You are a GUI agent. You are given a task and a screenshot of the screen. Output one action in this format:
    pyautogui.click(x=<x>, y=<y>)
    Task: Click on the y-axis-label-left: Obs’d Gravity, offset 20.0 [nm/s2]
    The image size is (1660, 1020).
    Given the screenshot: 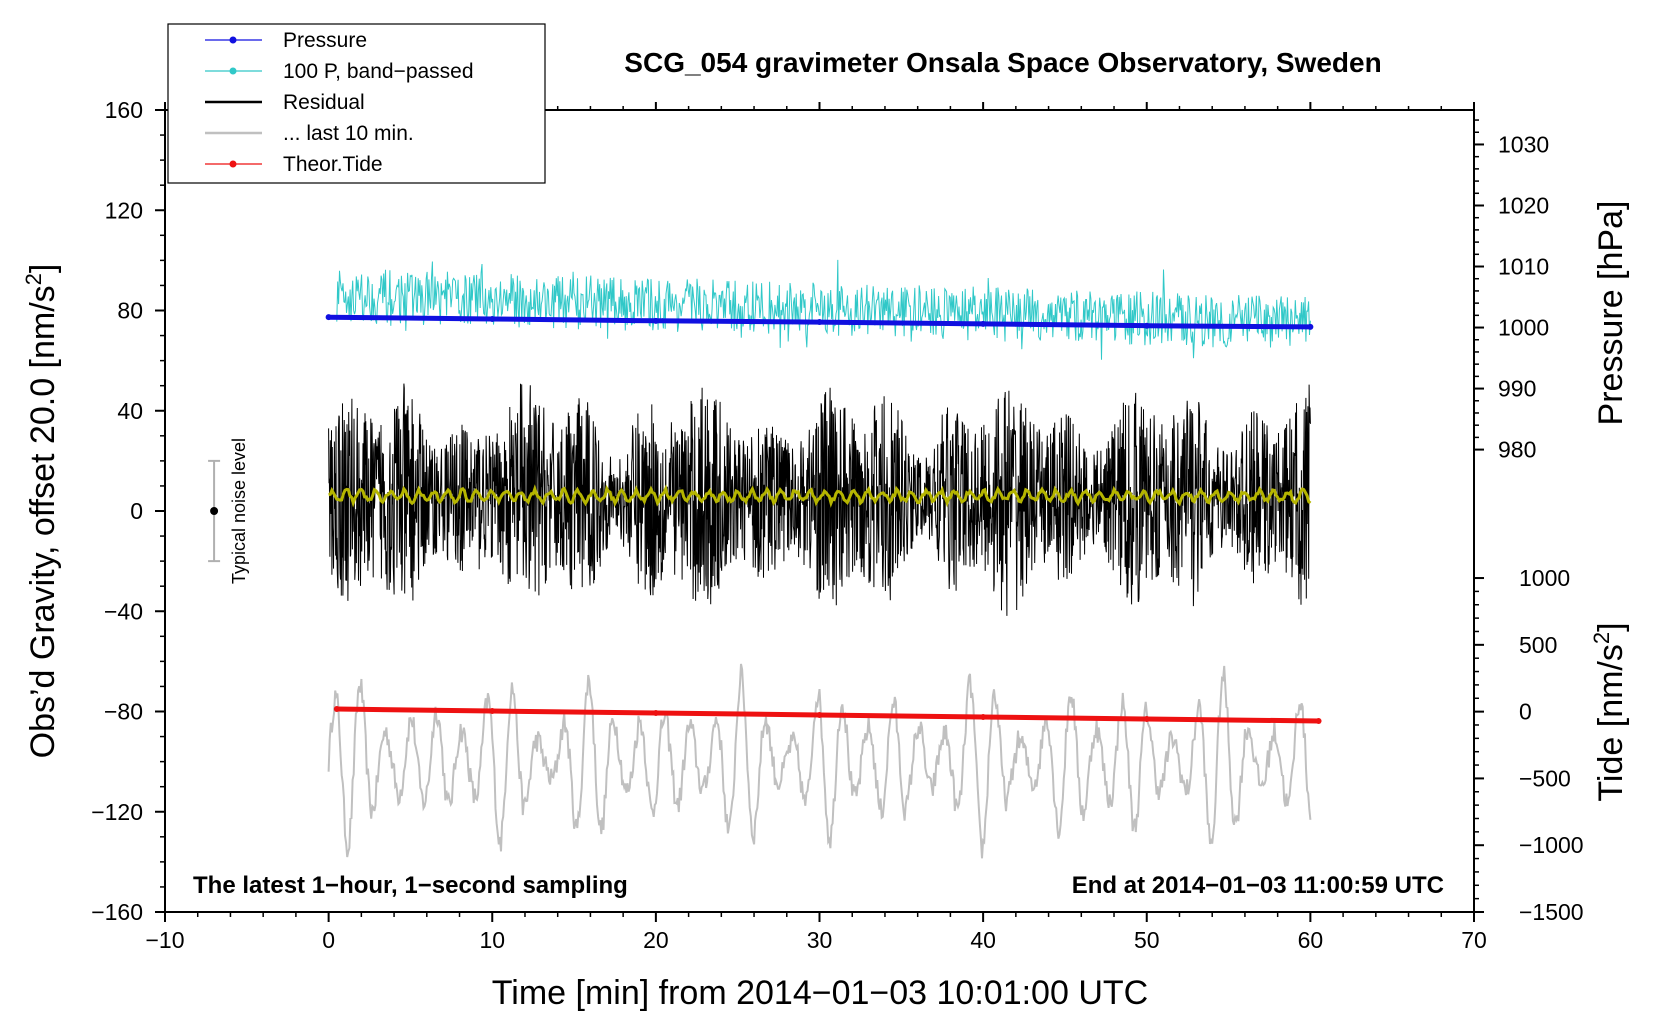 What is the action you would take?
    pyautogui.click(x=41, y=511)
    